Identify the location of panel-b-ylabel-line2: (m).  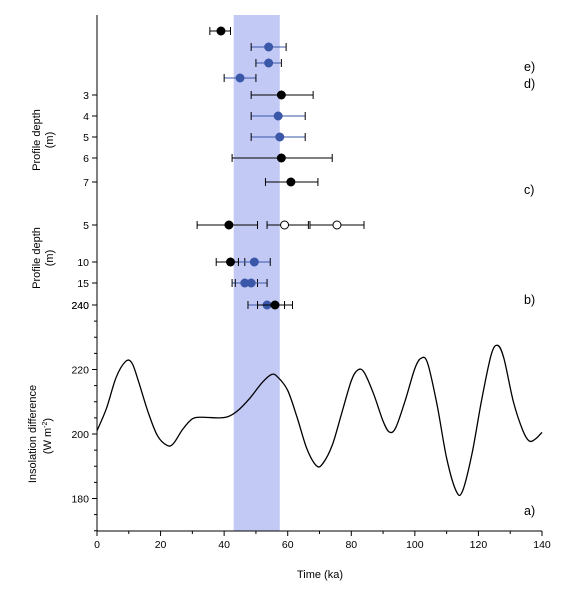
(50, 258).